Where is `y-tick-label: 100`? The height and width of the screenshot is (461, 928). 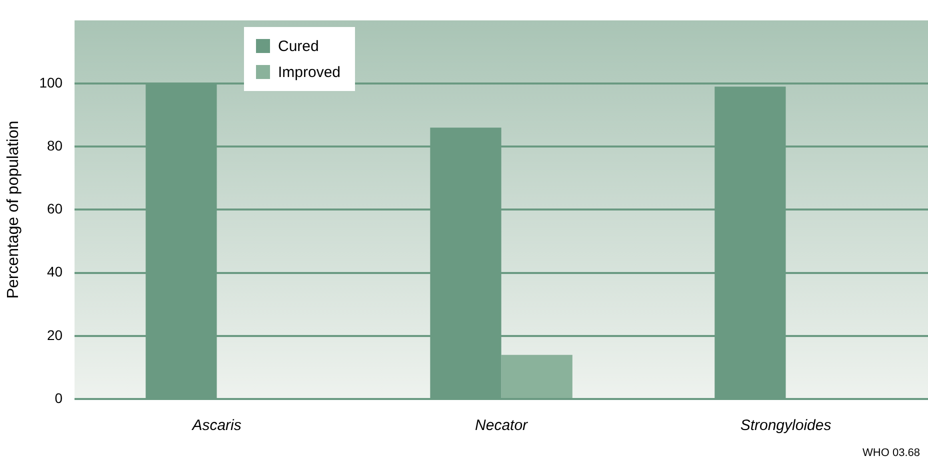 y-tick-label: 100 is located at coordinates (51, 82).